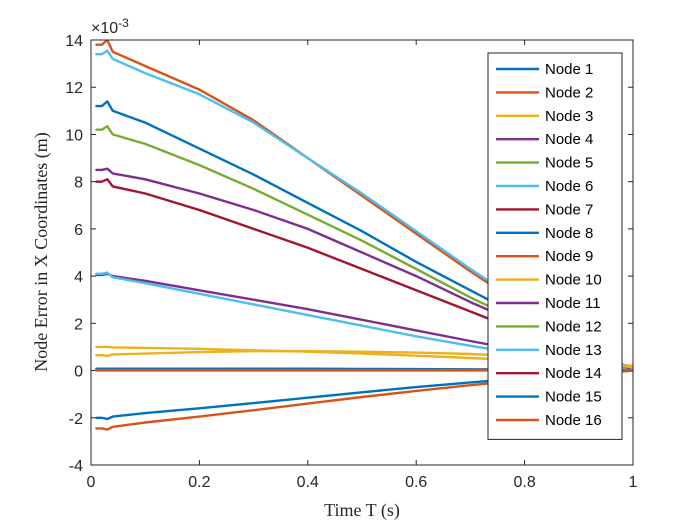 This screenshot has height=525, width=700. Describe the element at coordinates (78, 324) in the screenshot. I see `y-tick-label: 2` at that location.